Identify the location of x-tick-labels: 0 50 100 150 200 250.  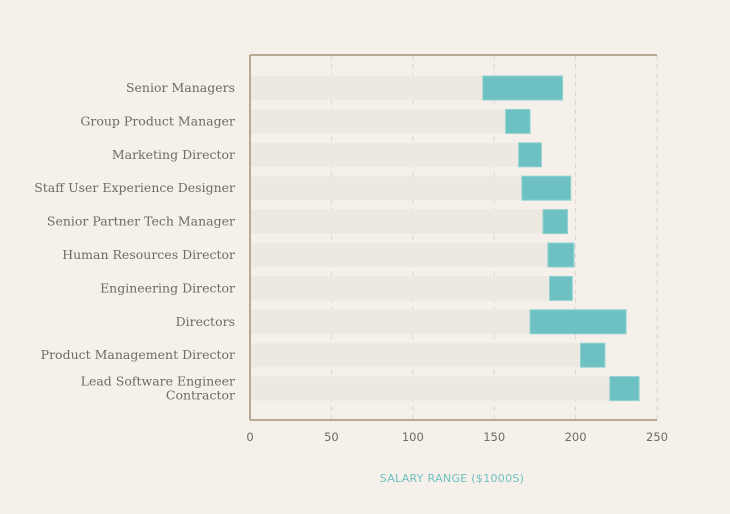
(457, 437).